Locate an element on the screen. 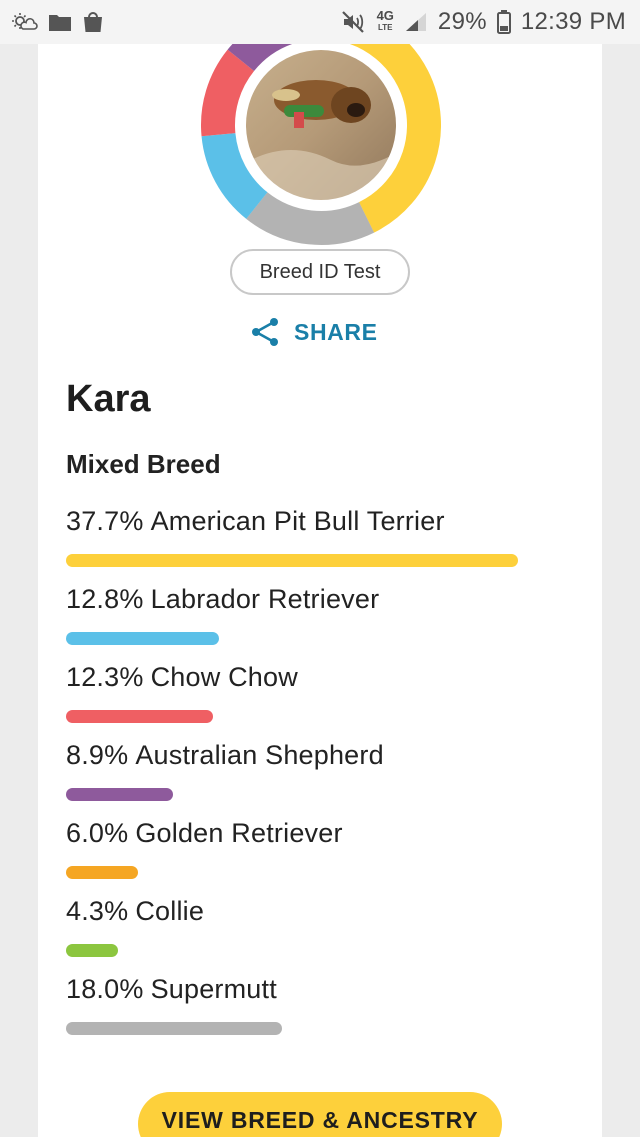 The width and height of the screenshot is (640, 1137). breed-row: 18.0% Supermutt is located at coordinates (326, 1011).